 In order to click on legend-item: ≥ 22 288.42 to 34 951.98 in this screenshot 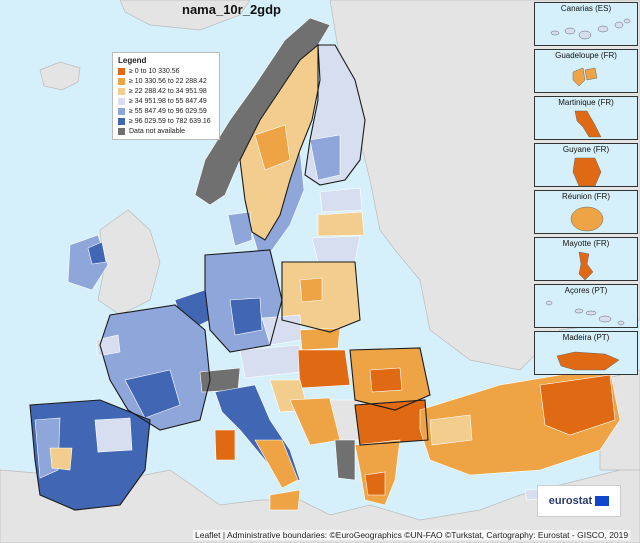, I will do `click(166, 91)`.